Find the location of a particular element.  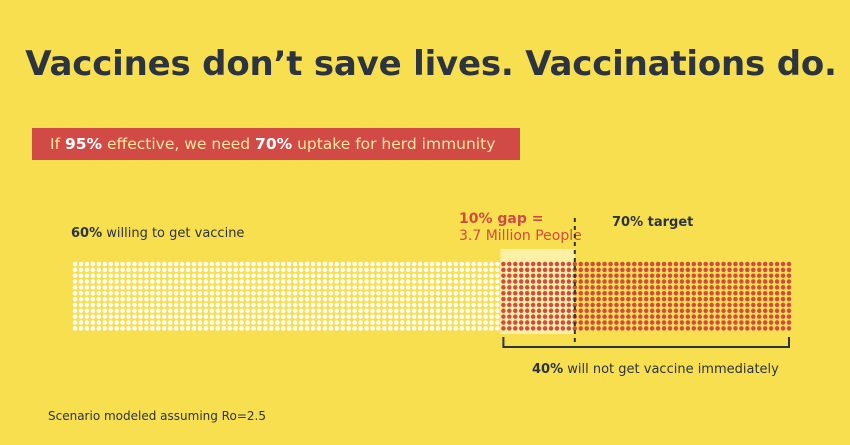

not-get-text: will not get vaccine immediately is located at coordinates (671, 369).